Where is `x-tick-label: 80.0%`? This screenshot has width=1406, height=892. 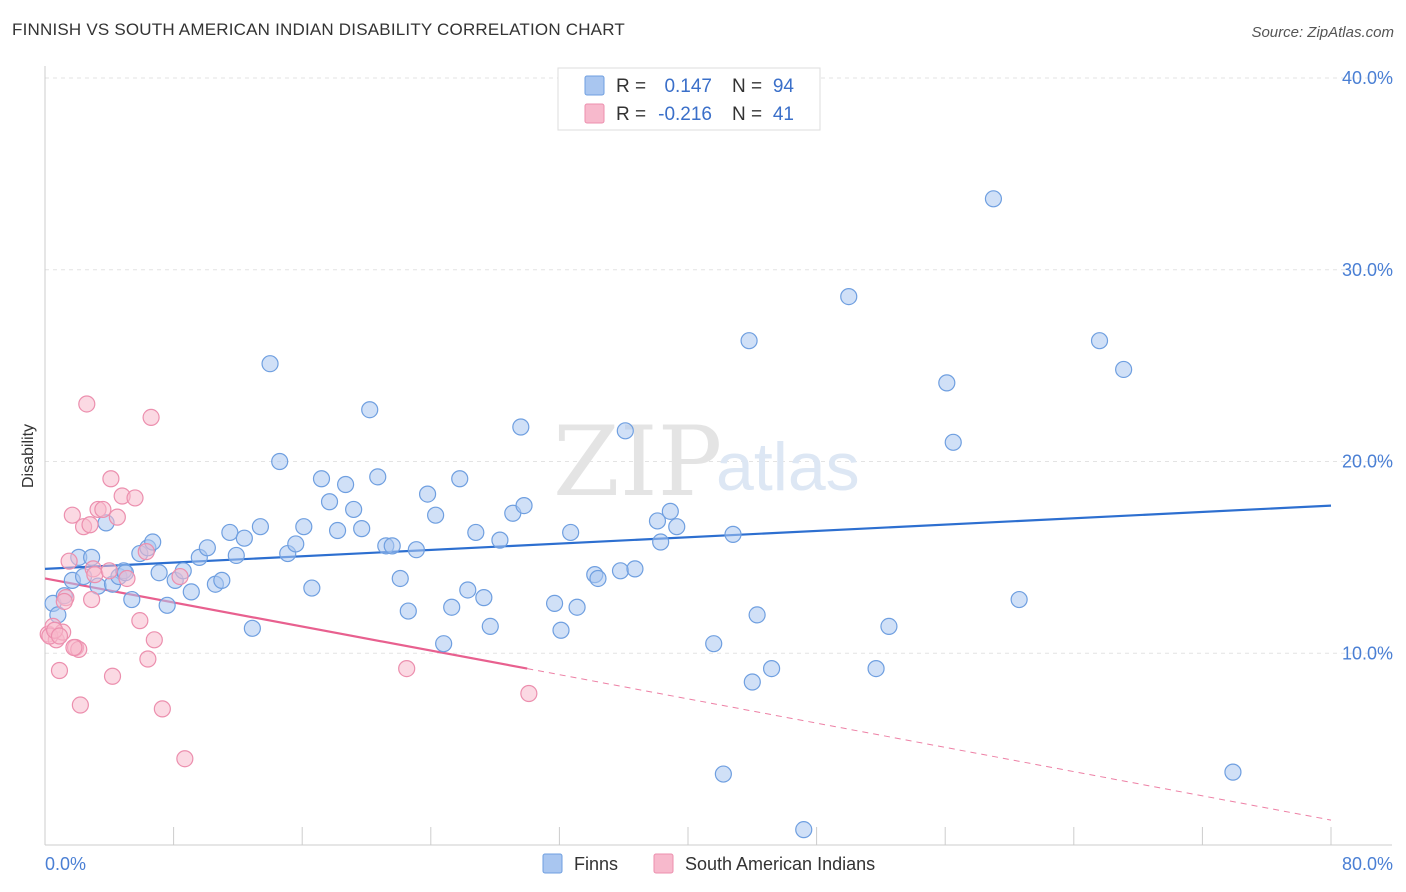 x-tick-label: 80.0% is located at coordinates (1367, 864).